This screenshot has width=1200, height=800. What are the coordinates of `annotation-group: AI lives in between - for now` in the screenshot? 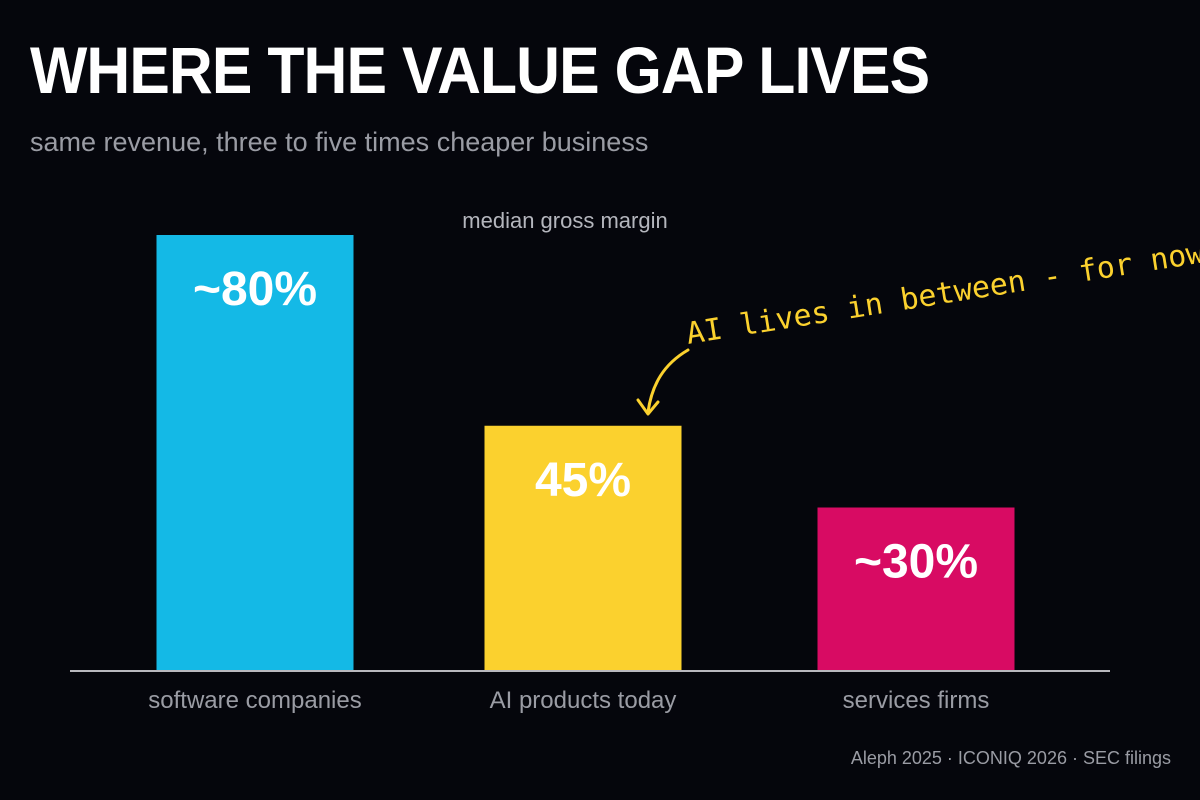 It's located at (918, 325).